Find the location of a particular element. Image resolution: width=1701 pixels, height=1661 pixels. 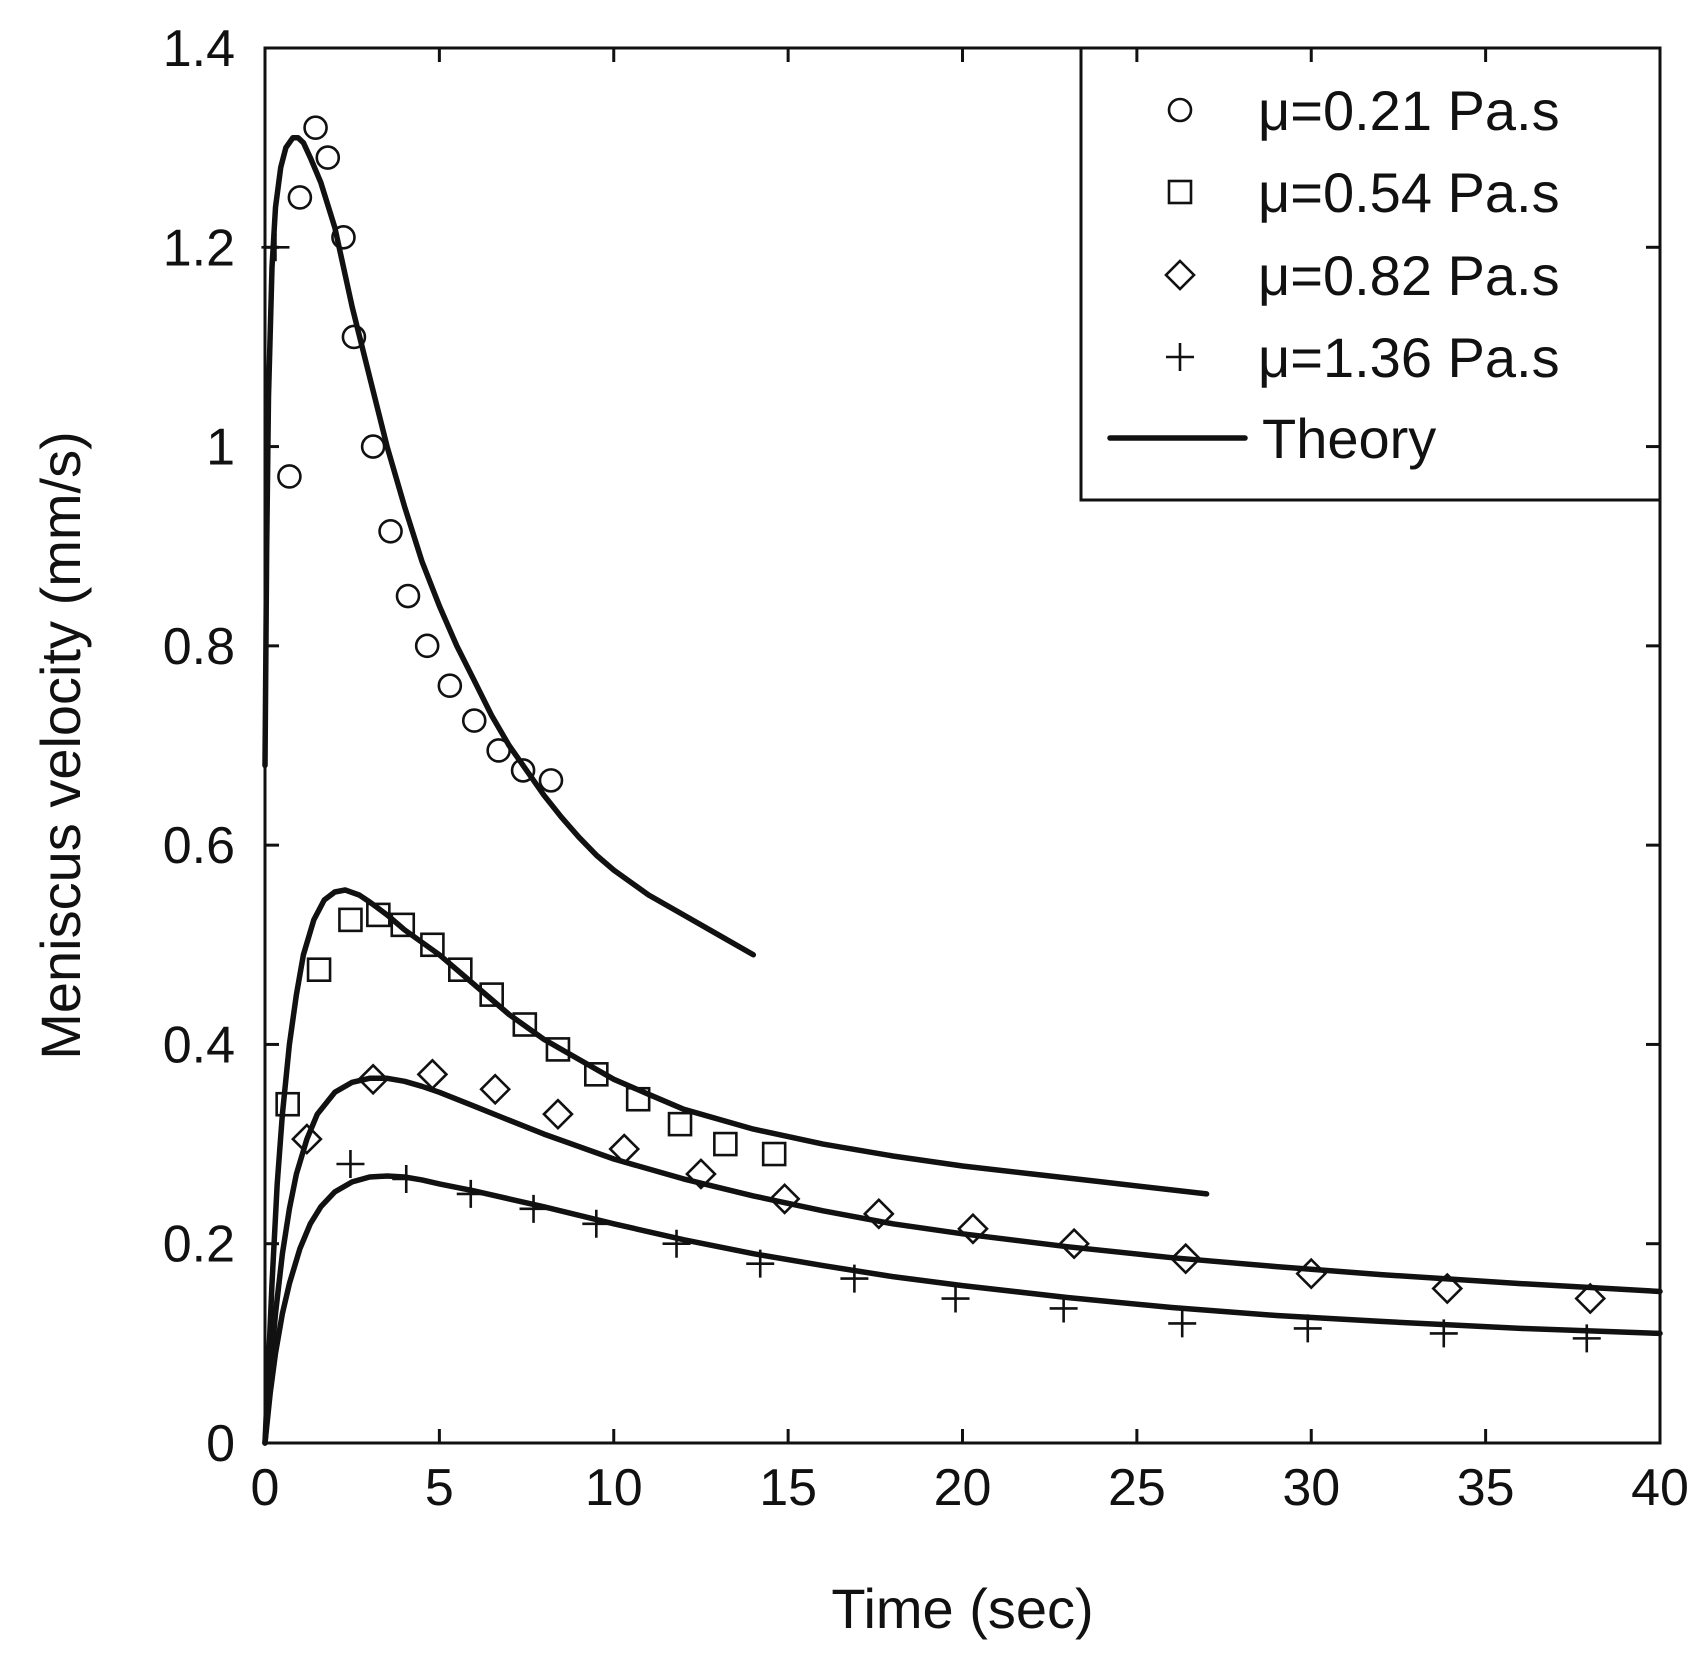

x-tick-label: 25 is located at coordinates (1137, 1488).